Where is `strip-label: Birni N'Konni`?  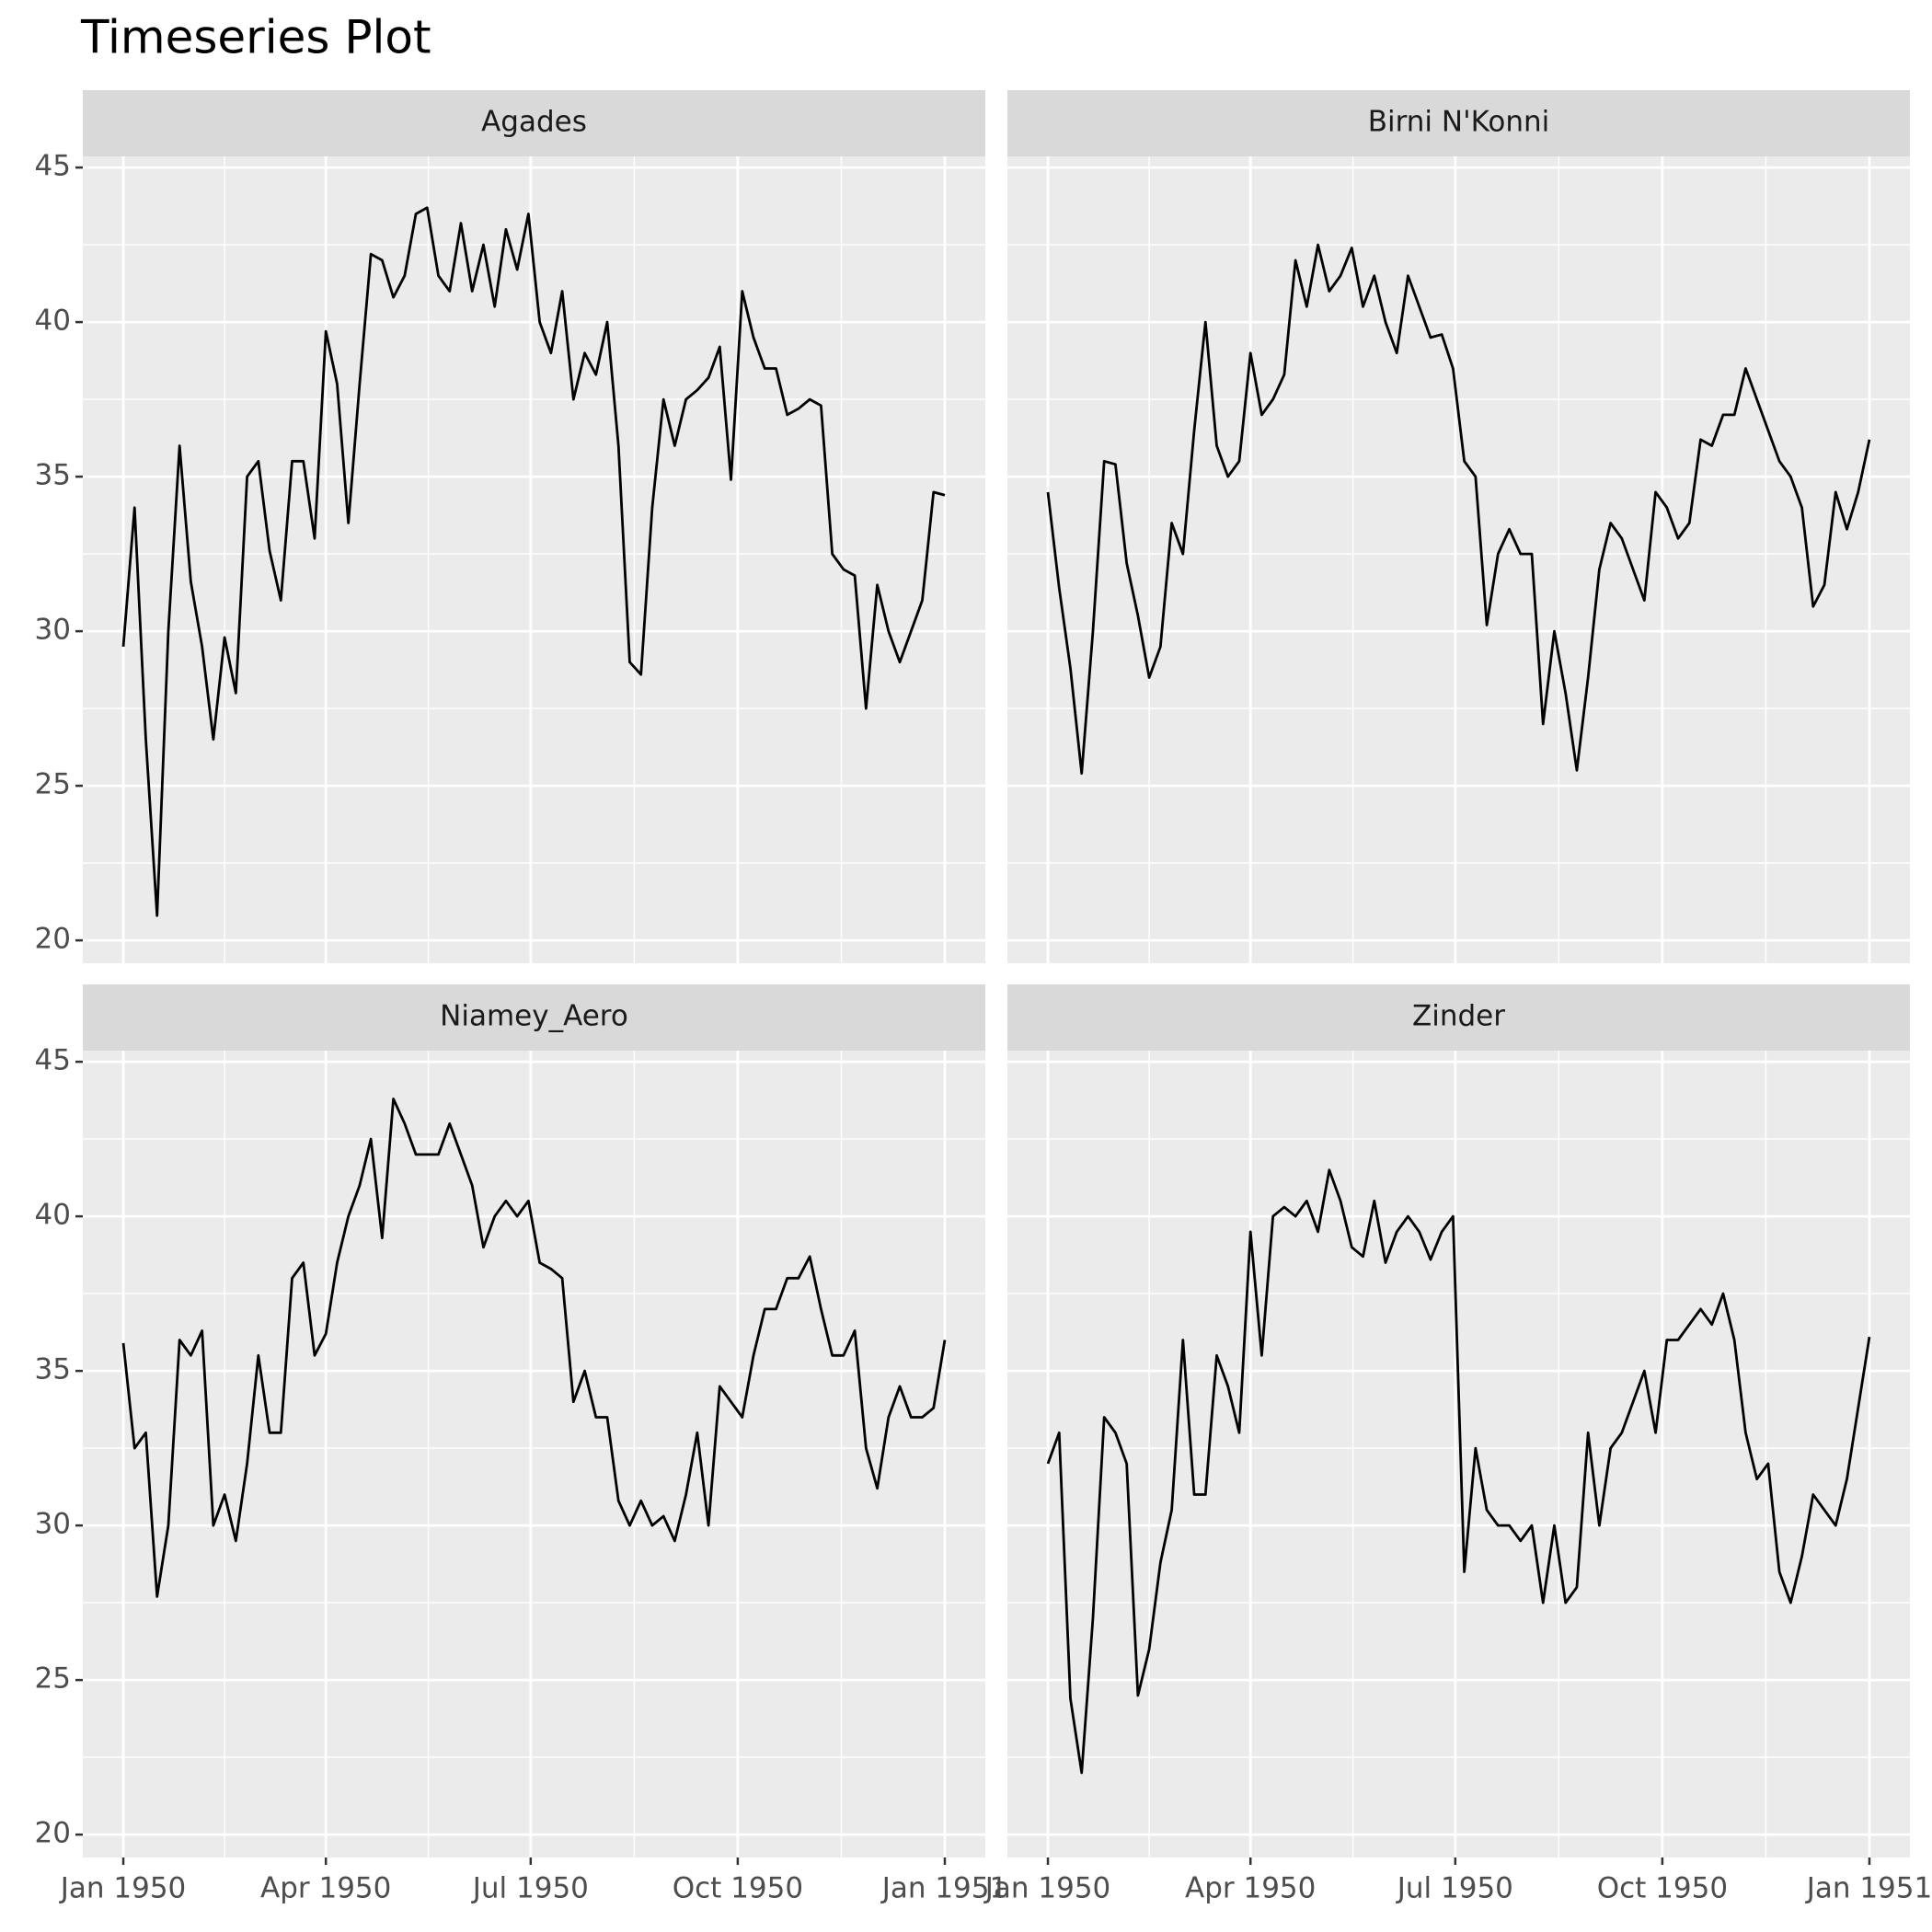
strip-label: Birni N'Konni is located at coordinates (1459, 122).